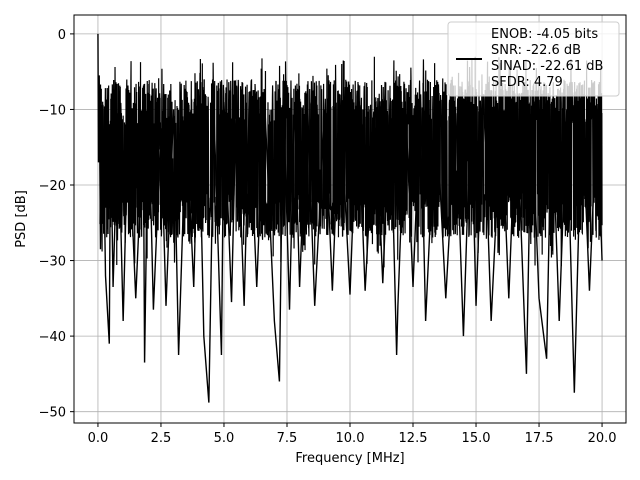  What do you see at coordinates (52, 186) in the screenshot?
I see `y-tick-label: −20` at bounding box center [52, 186].